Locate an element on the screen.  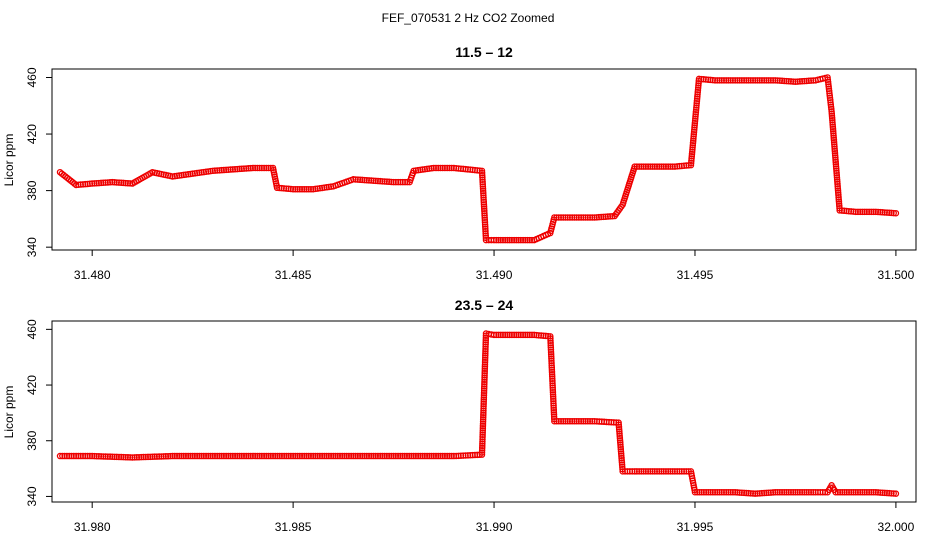
x-tick-label: 31.990 is located at coordinates (494, 527).